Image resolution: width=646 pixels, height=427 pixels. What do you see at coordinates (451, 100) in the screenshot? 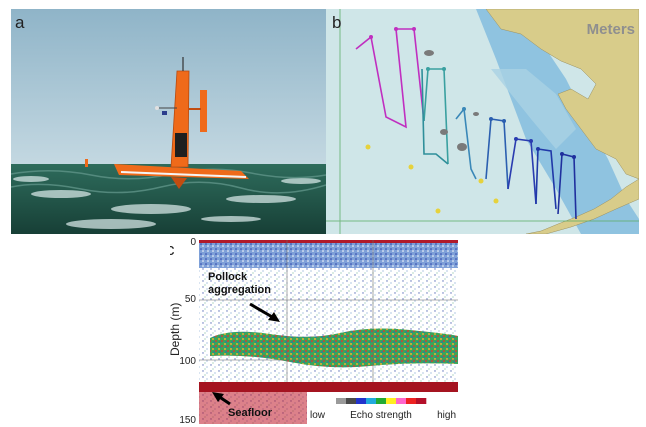
I see `islands` at bounding box center [451, 100].